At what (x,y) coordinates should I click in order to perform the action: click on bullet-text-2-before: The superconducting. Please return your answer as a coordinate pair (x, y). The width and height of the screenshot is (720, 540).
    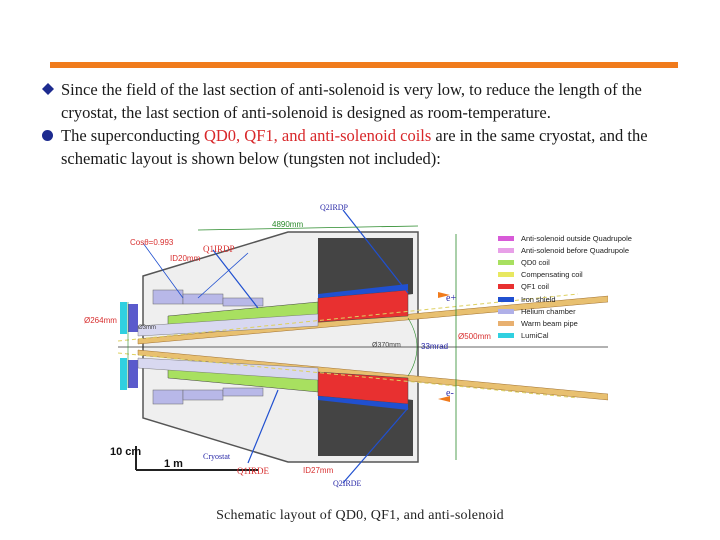
    Looking at the image, I should click on (132, 135).